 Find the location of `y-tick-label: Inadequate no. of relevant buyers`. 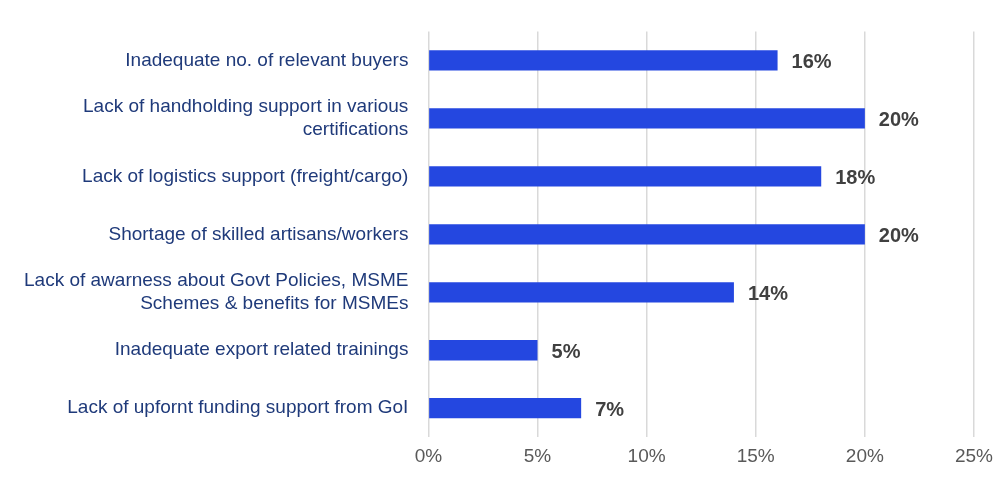

y-tick-label: Inadequate no. of relevant buyers is located at coordinates (267, 59).